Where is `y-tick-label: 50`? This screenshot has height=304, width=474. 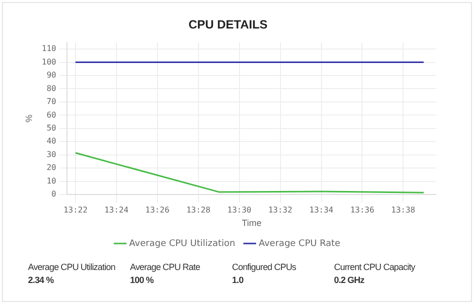
y-tick-label: 50 is located at coordinates (51, 128).